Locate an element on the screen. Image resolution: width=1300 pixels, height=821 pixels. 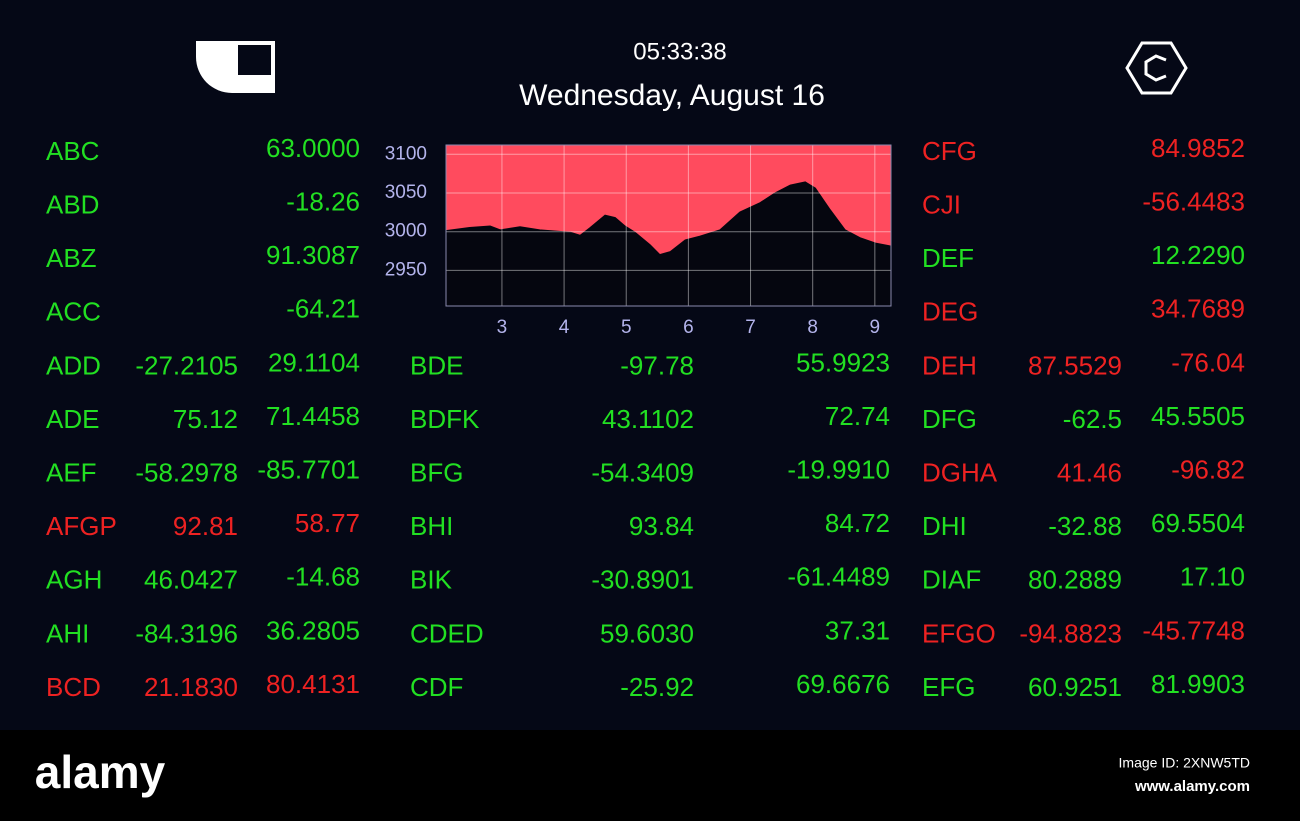
image-id: Image ID: 2XNW5TD is located at coordinates (1184, 763).